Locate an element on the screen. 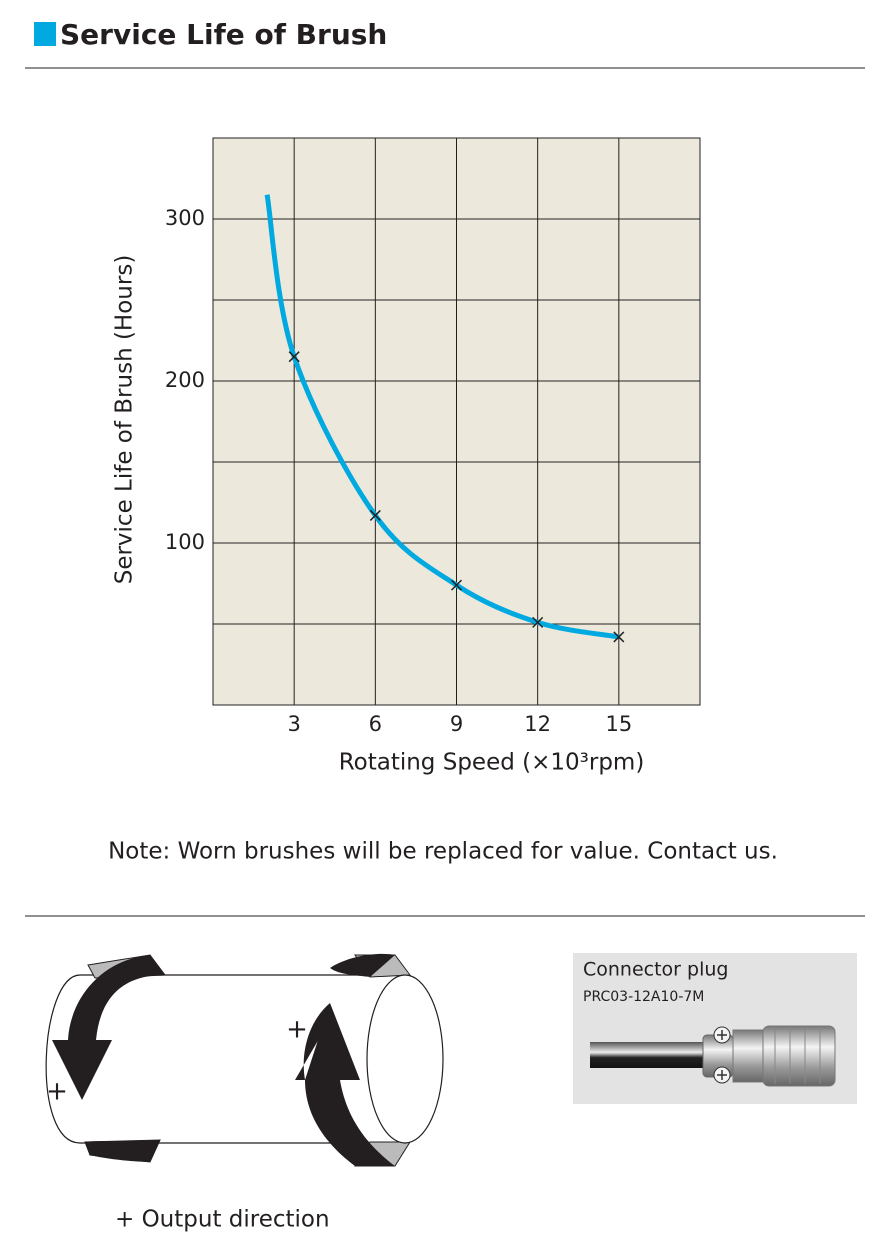 The width and height of the screenshot is (871, 1235). heading: Service Life of Brush is located at coordinates (223, 34).